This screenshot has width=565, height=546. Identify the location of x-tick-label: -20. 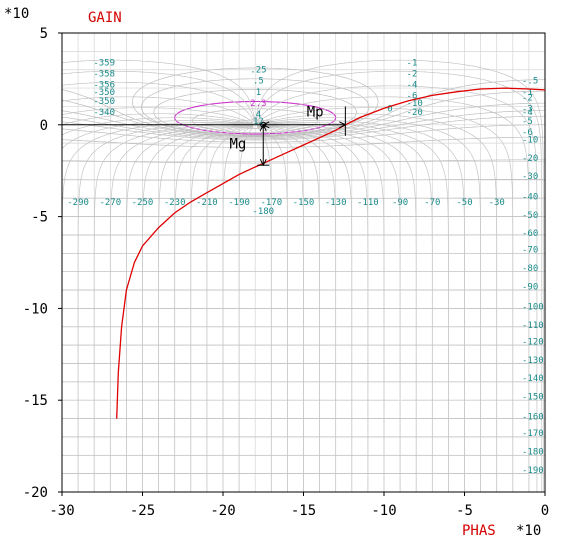
(222, 511).